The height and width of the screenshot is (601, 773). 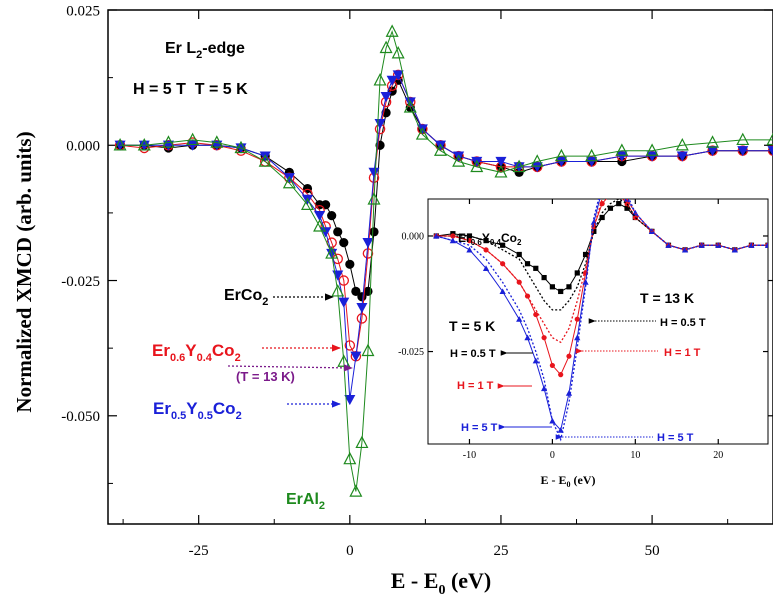 I want to click on conditions-label: H = 5 T T = 5 K, so click(x=190, y=89).